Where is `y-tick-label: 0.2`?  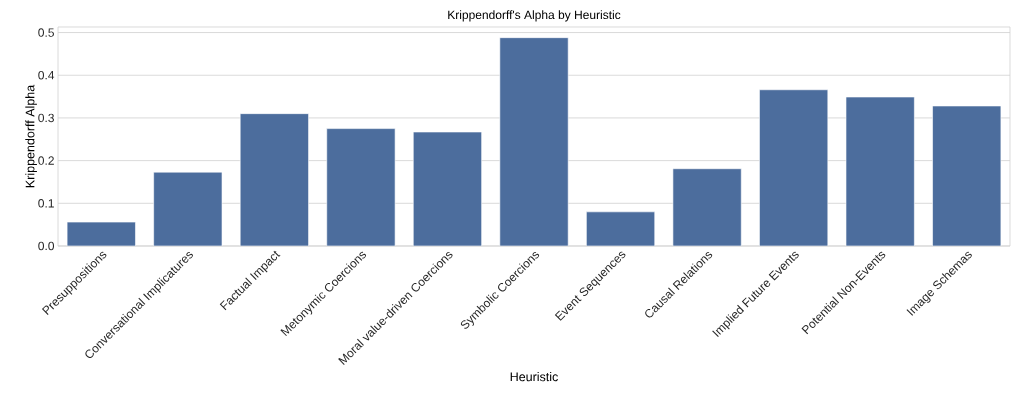
y-tick-label: 0.2 is located at coordinates (46, 160).